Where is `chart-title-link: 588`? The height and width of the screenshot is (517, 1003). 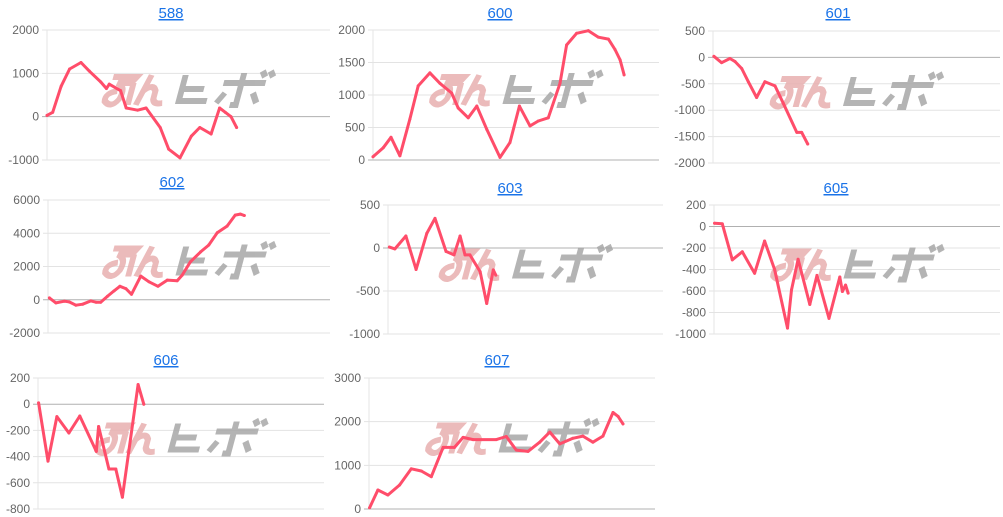
chart-title-link: 588 is located at coordinates (170, 13).